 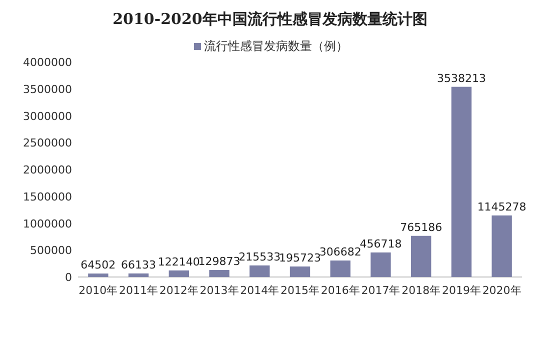 What do you see at coordinates (421, 227) in the screenshot?
I see `data-label: 765186` at bounding box center [421, 227].